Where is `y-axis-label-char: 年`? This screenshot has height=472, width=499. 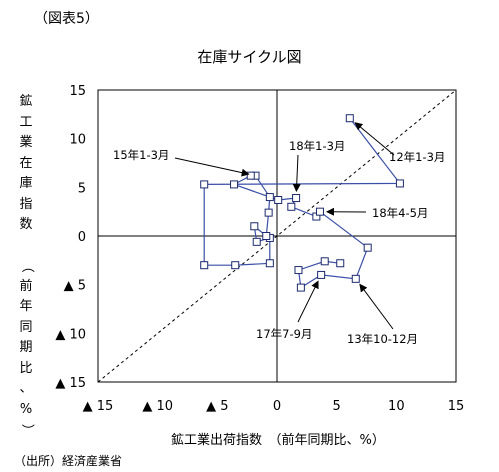
y-axis-label-char: 年 is located at coordinates (26, 306).